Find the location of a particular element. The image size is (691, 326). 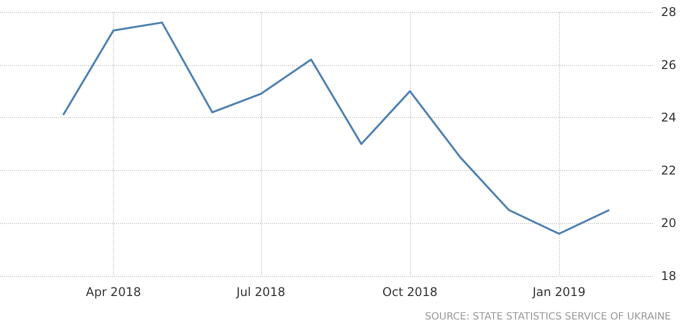

y-tick-label: 22 is located at coordinates (668, 170).